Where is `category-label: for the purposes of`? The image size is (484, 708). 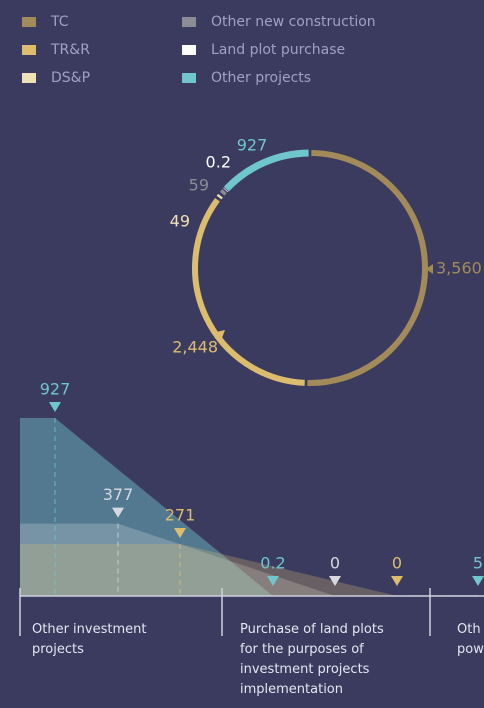
category-label: for the purposes of is located at coordinates (302, 649).